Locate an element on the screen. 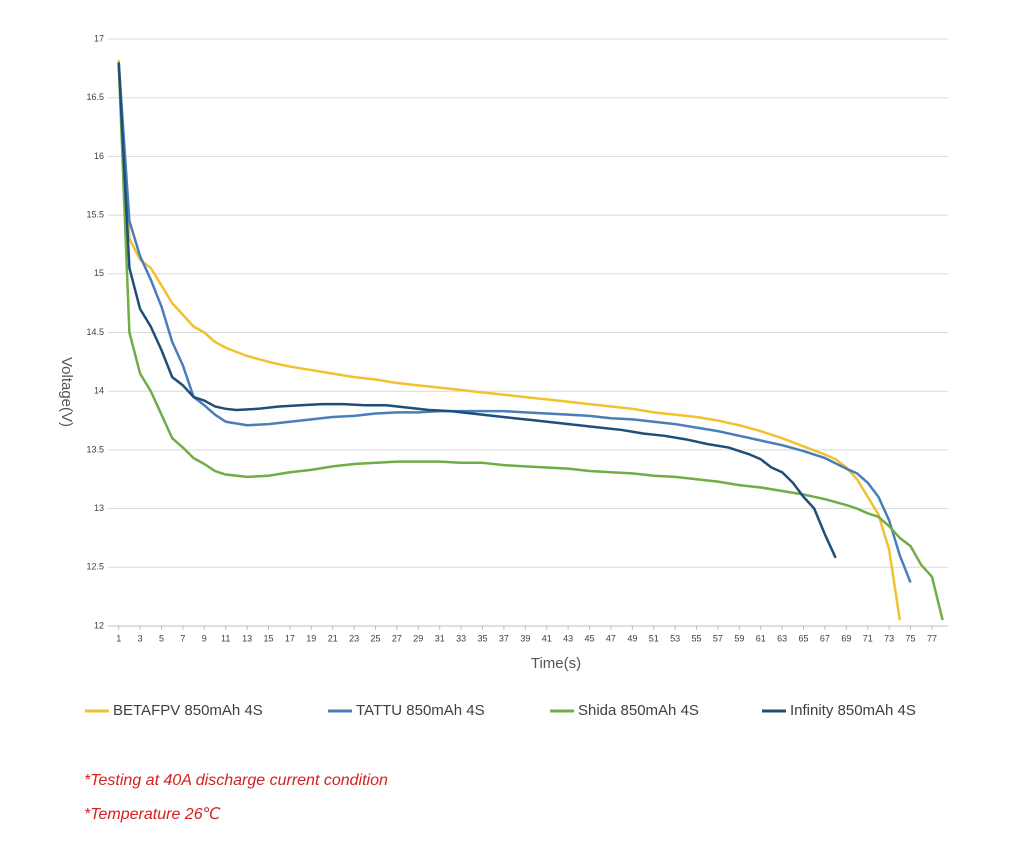 The image size is (1024, 851). x-tick-label: 59 is located at coordinates (739, 638).